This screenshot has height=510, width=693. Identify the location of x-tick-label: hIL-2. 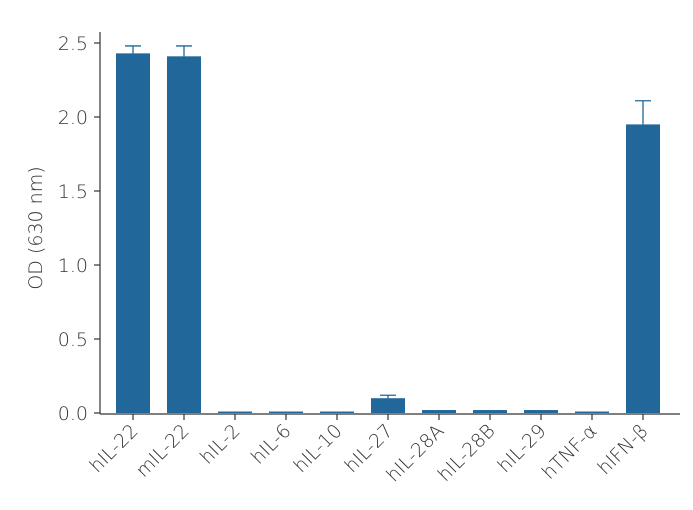
(220, 444).